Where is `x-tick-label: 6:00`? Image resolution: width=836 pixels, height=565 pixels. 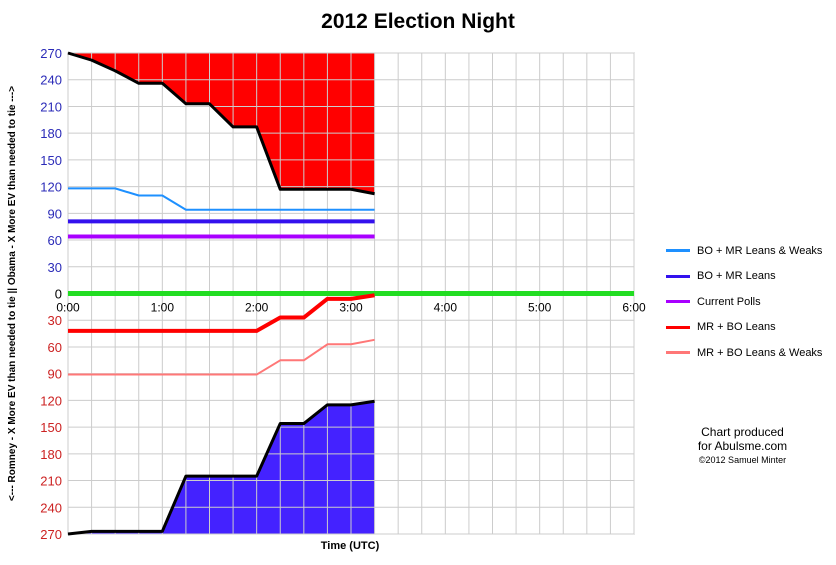
x-tick-label: 6:00 is located at coordinates (634, 308).